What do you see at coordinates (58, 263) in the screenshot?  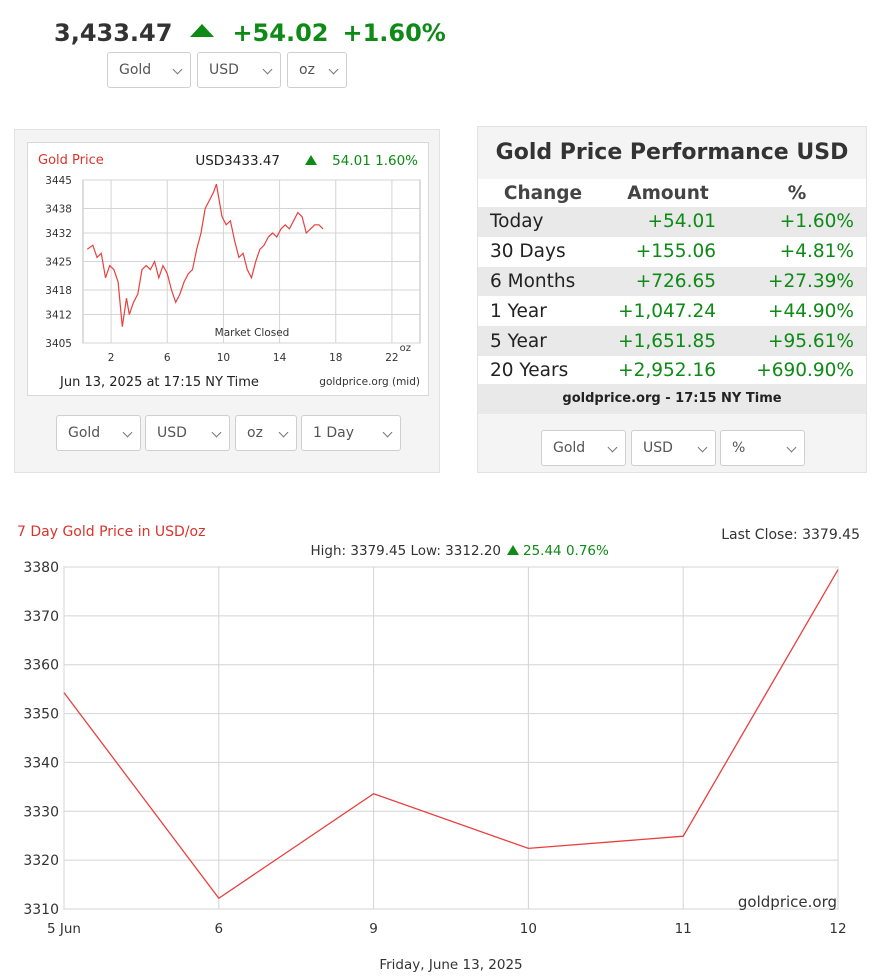 I see `y-tick-label: 3425` at bounding box center [58, 263].